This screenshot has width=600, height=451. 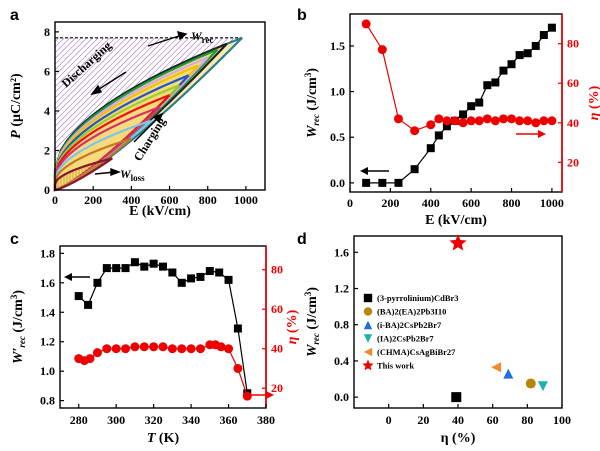 What do you see at coordinates (116, 420) in the screenshot?
I see `x-tick-label: 300` at bounding box center [116, 420].